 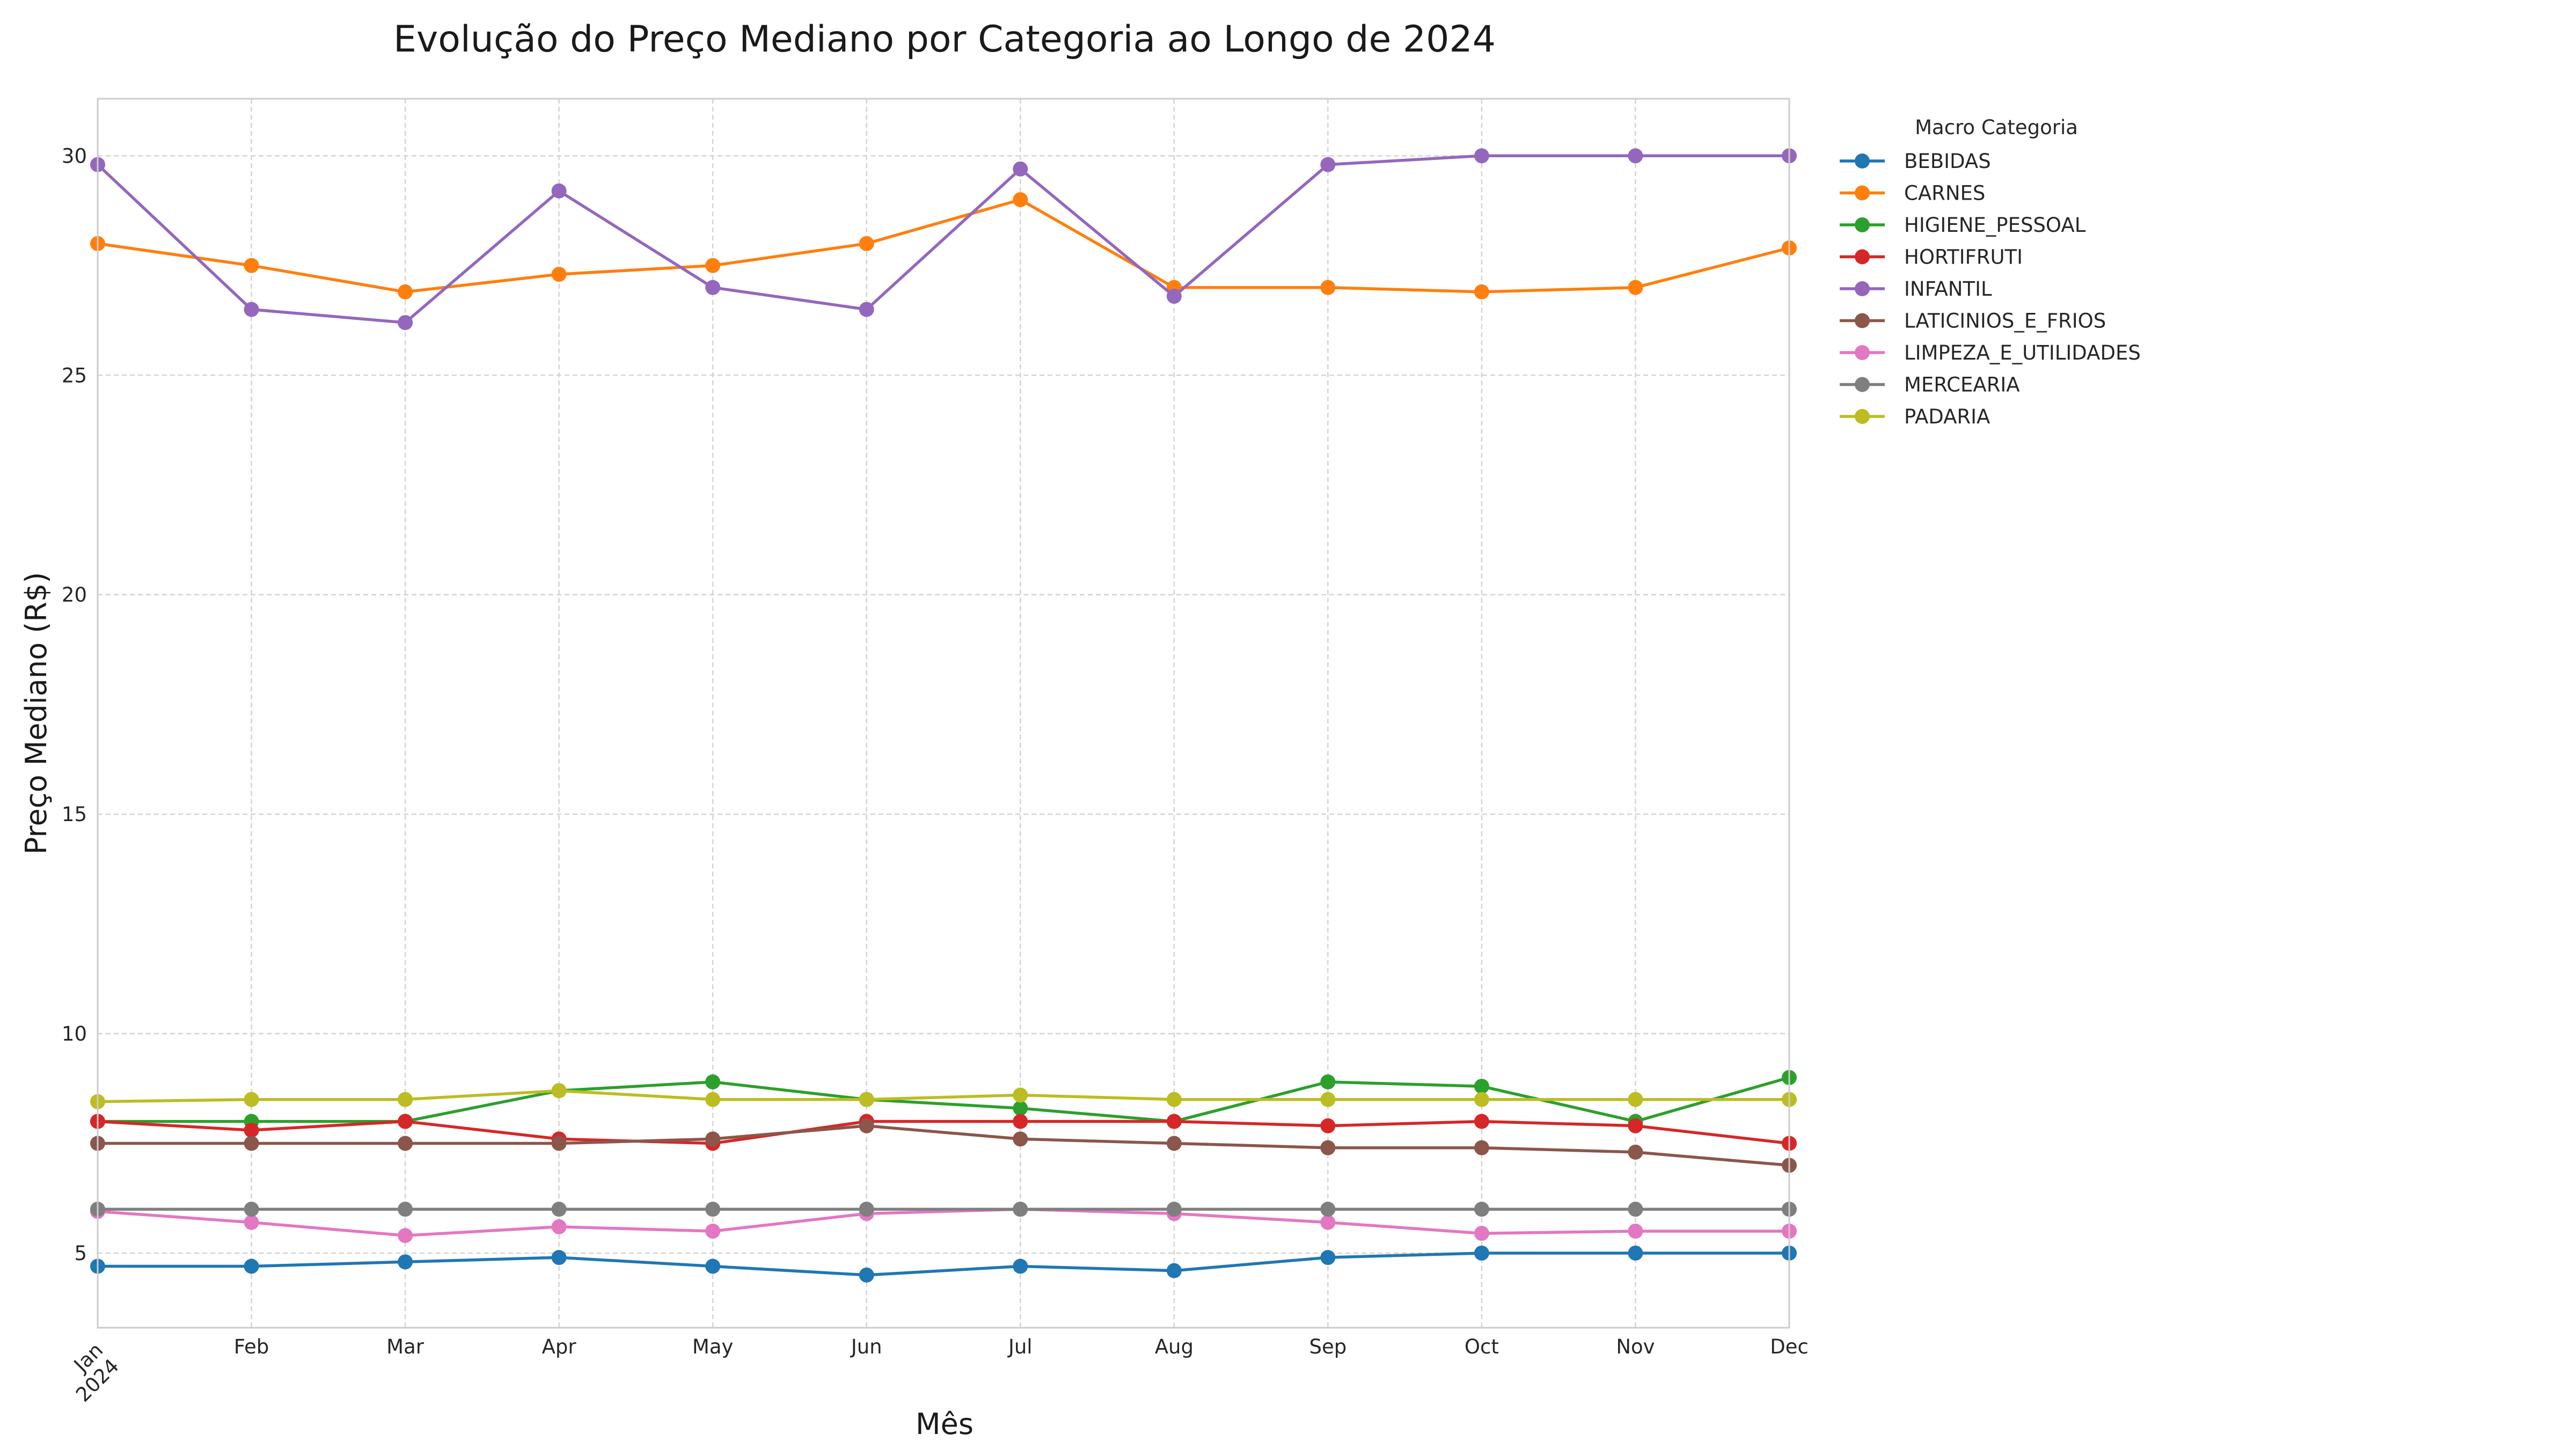 What do you see at coordinates (1789, 1346) in the screenshot?
I see `x-tick-label: Dec` at bounding box center [1789, 1346].